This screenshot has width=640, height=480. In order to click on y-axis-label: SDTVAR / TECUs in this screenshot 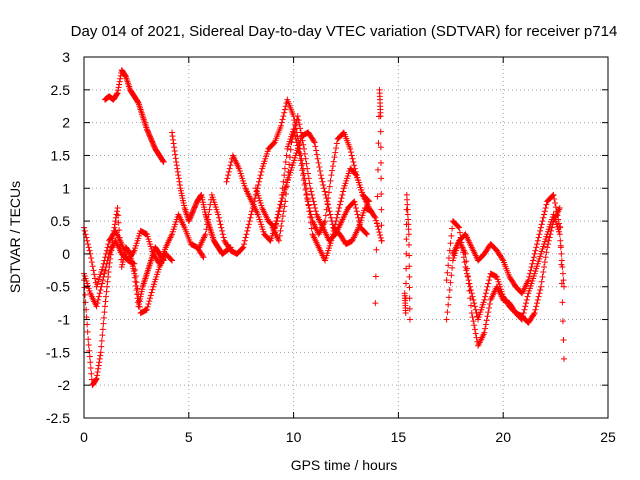, I will do `click(15, 237)`.